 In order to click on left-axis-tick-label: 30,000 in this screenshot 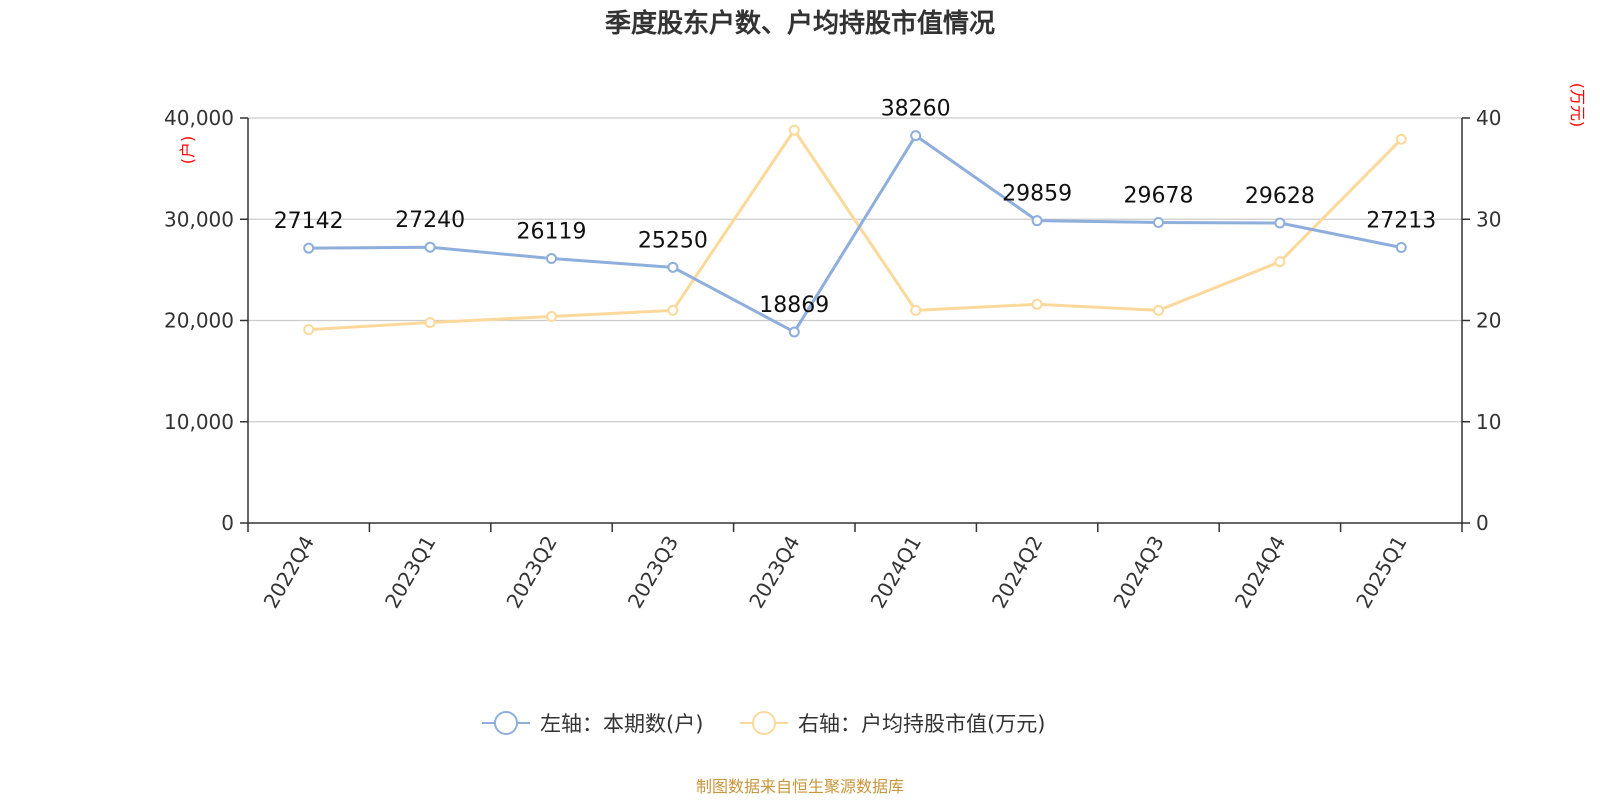, I will do `click(199, 219)`.